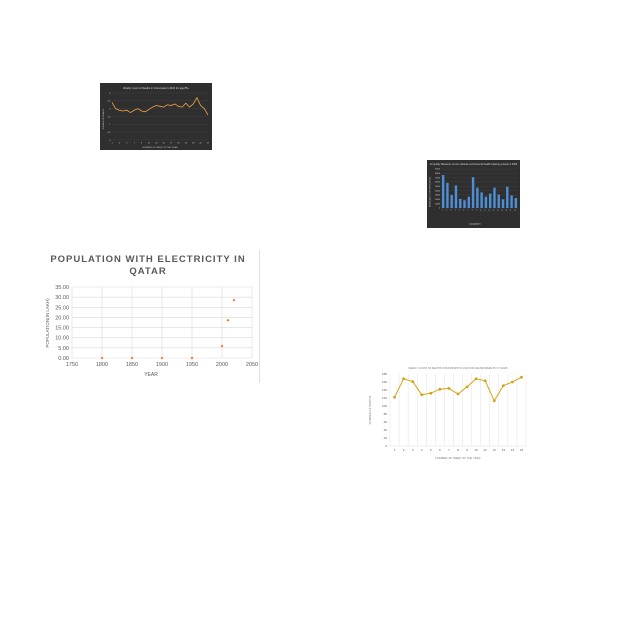  Describe the element at coordinates (186, 144) in the screenshot. I see `x-tick-label: 21` at that location.